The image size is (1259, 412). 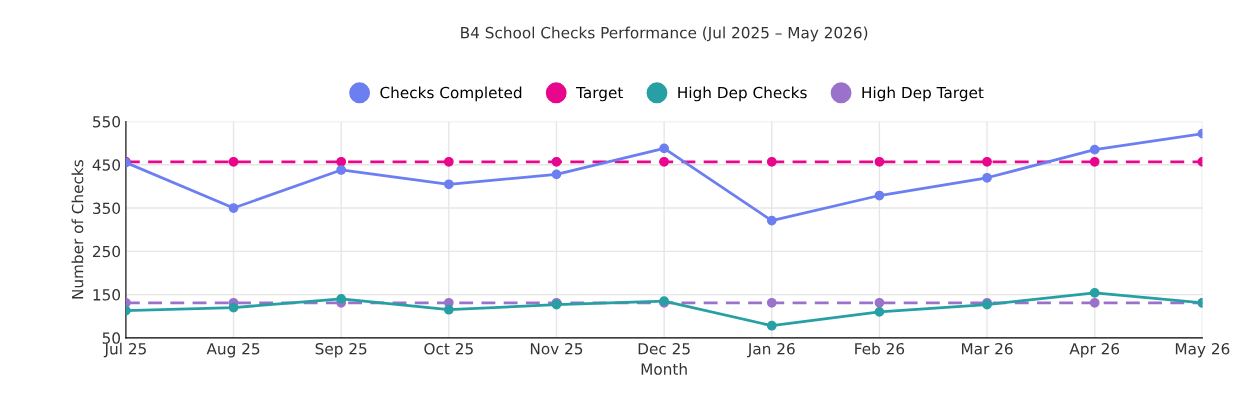 I want to click on x-tick-label: Mar 26, so click(x=987, y=348).